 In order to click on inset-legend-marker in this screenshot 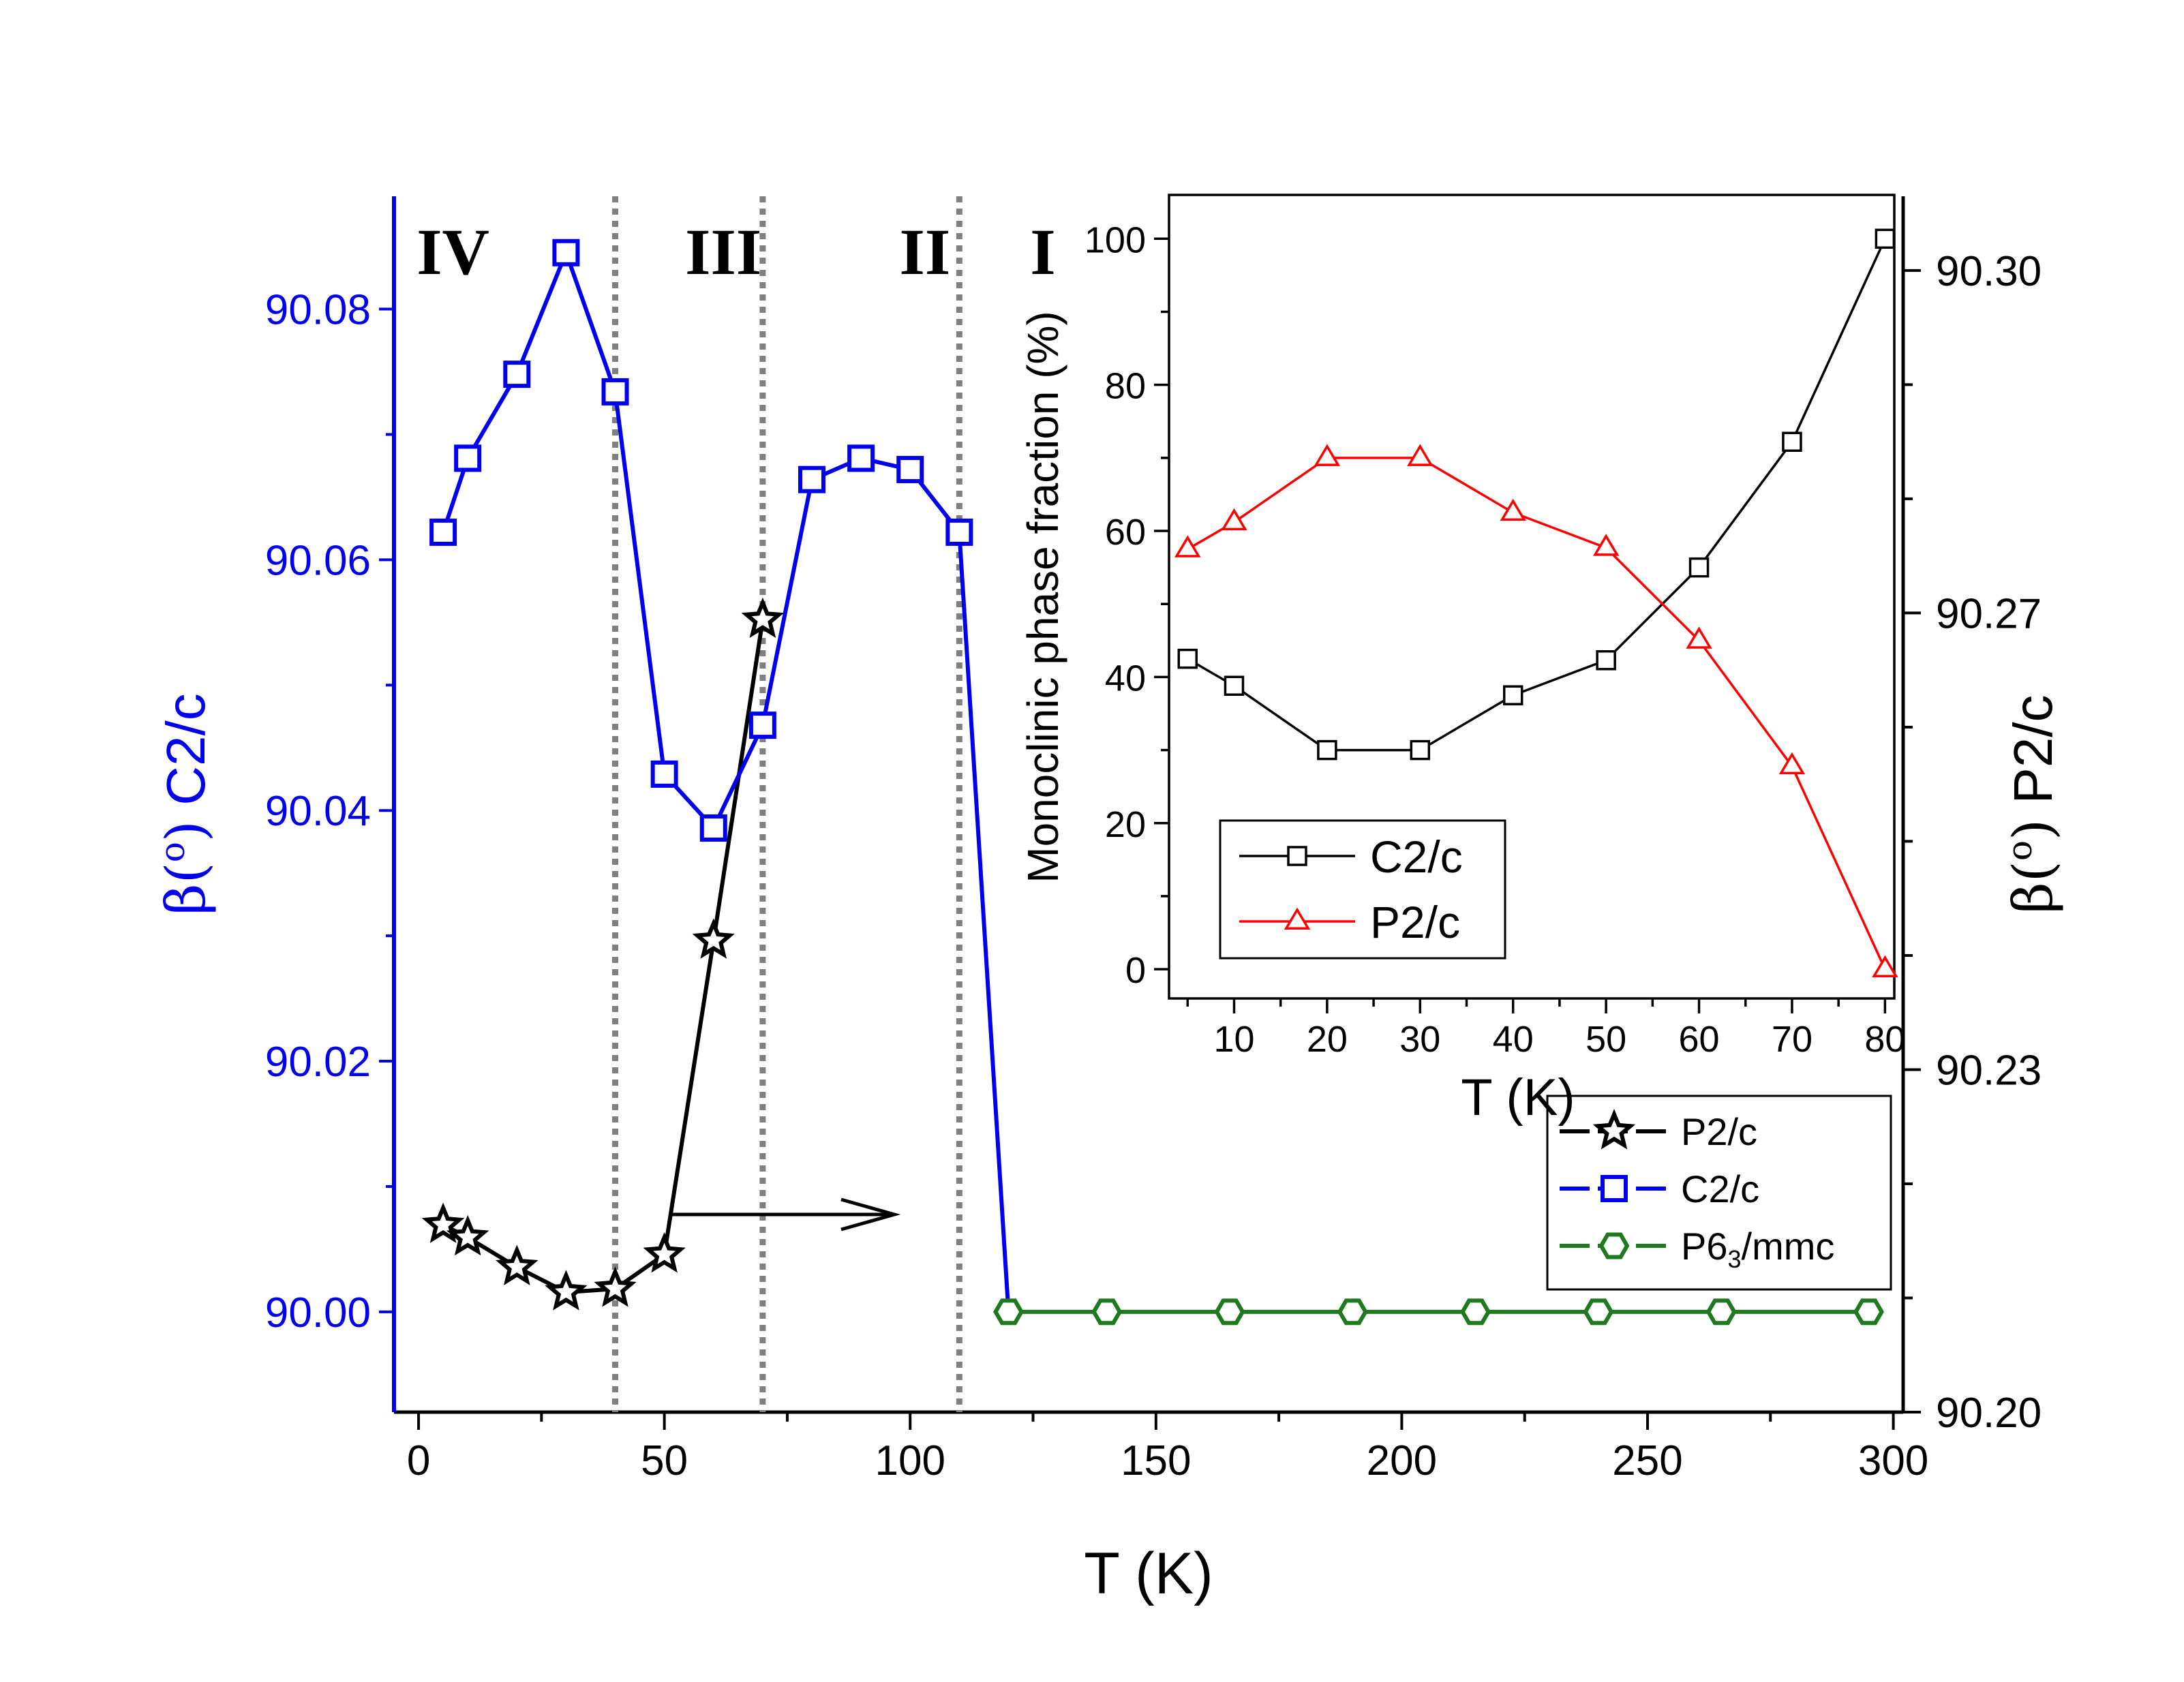, I will do `click(1297, 918)`.